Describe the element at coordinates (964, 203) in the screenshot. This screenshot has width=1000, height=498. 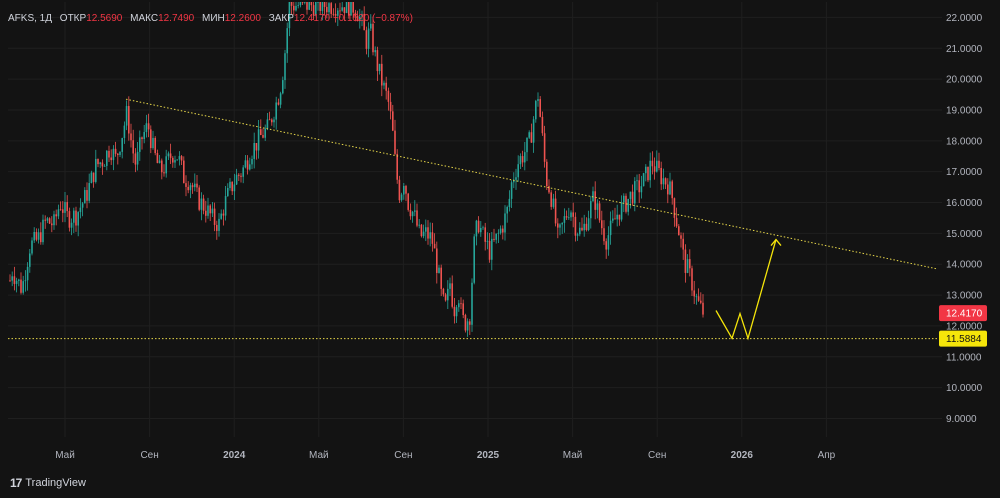
I see `y-tick-label: 16.0000` at that location.